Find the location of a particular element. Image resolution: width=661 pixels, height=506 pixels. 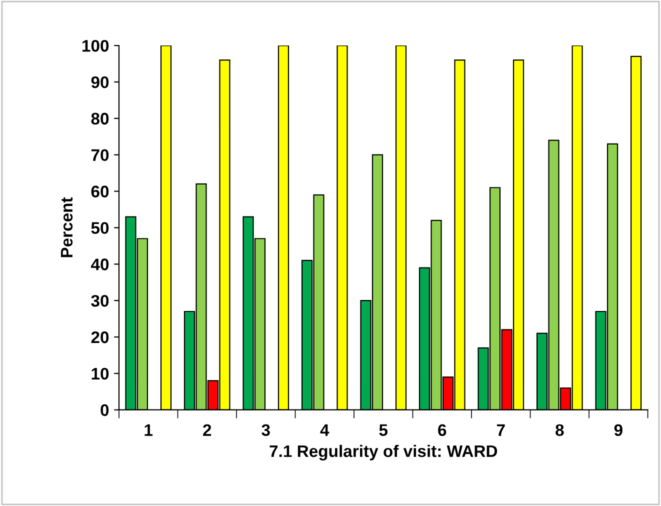

y-tick-label: 100 is located at coordinates (95, 46).